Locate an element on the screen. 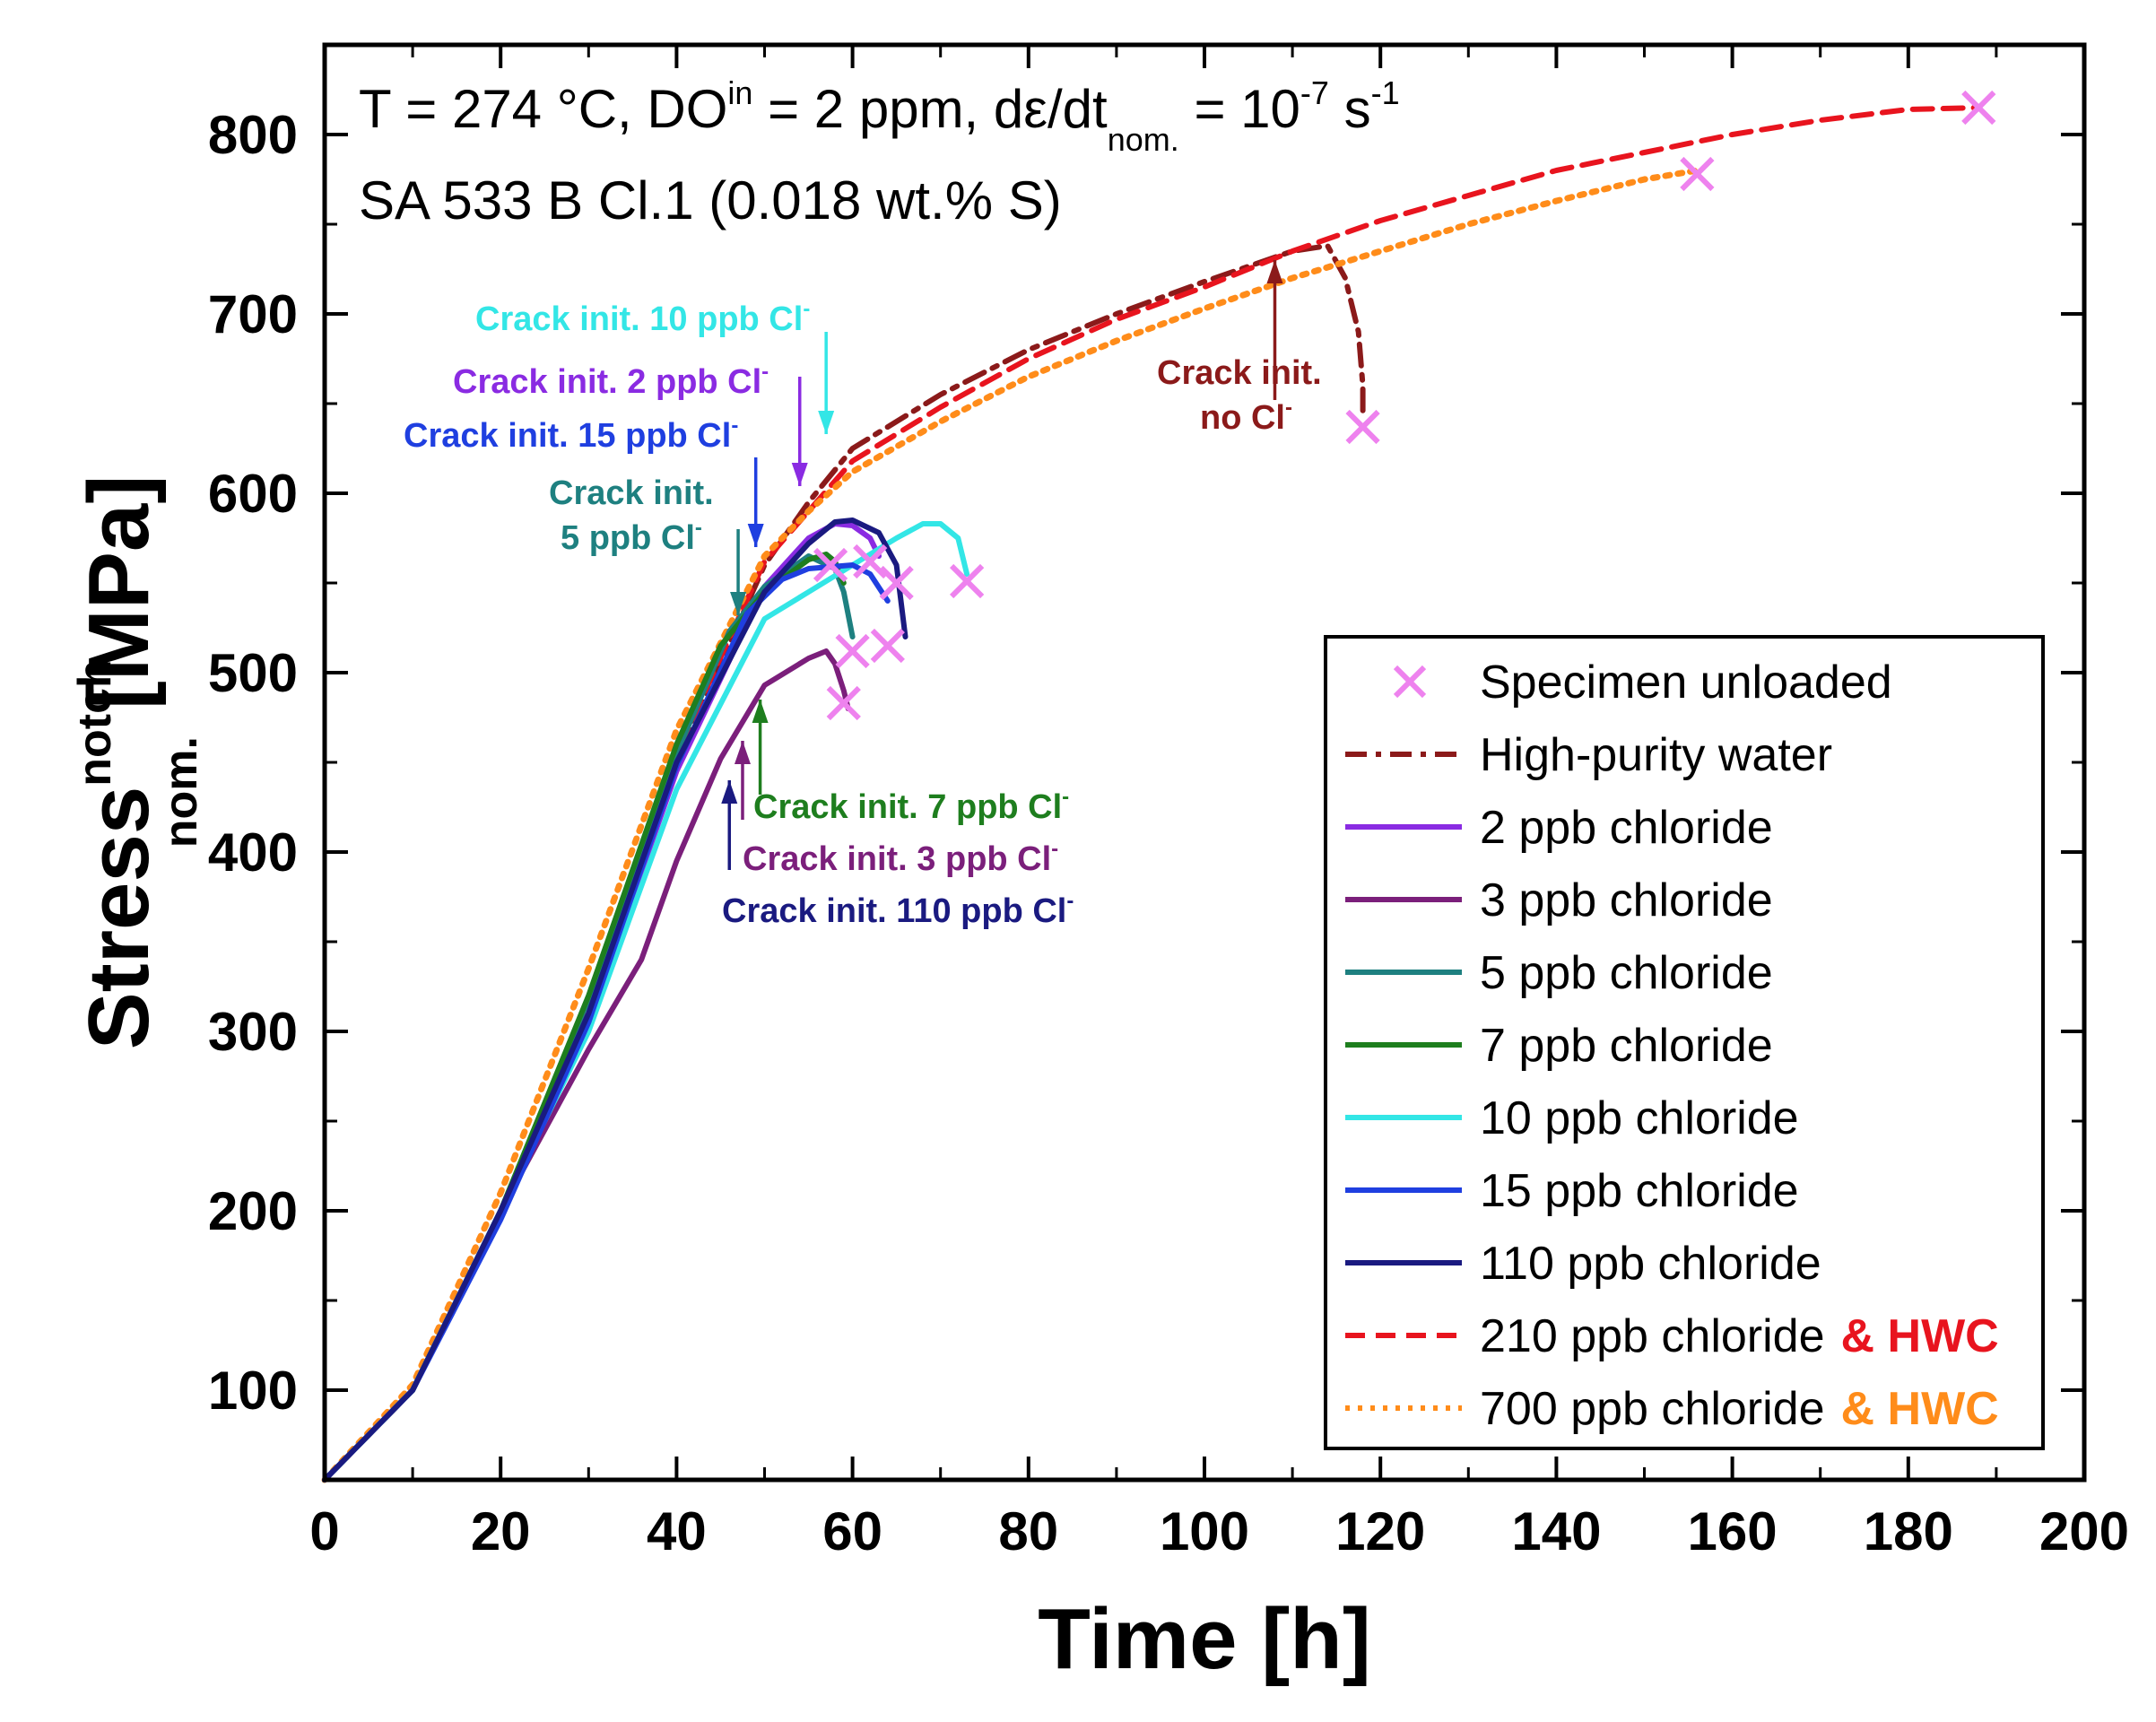  cond-part-c: = 10 is located at coordinates (1239, 109).